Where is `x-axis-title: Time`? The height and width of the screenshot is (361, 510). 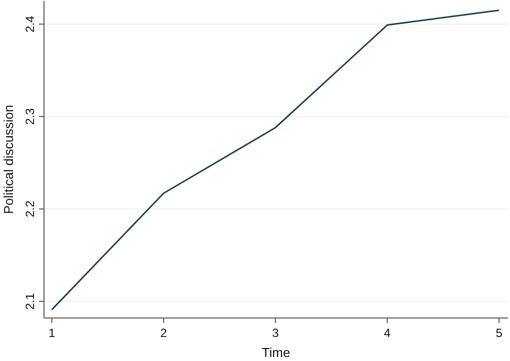
x-axis-title: Time is located at coordinates (276, 352).